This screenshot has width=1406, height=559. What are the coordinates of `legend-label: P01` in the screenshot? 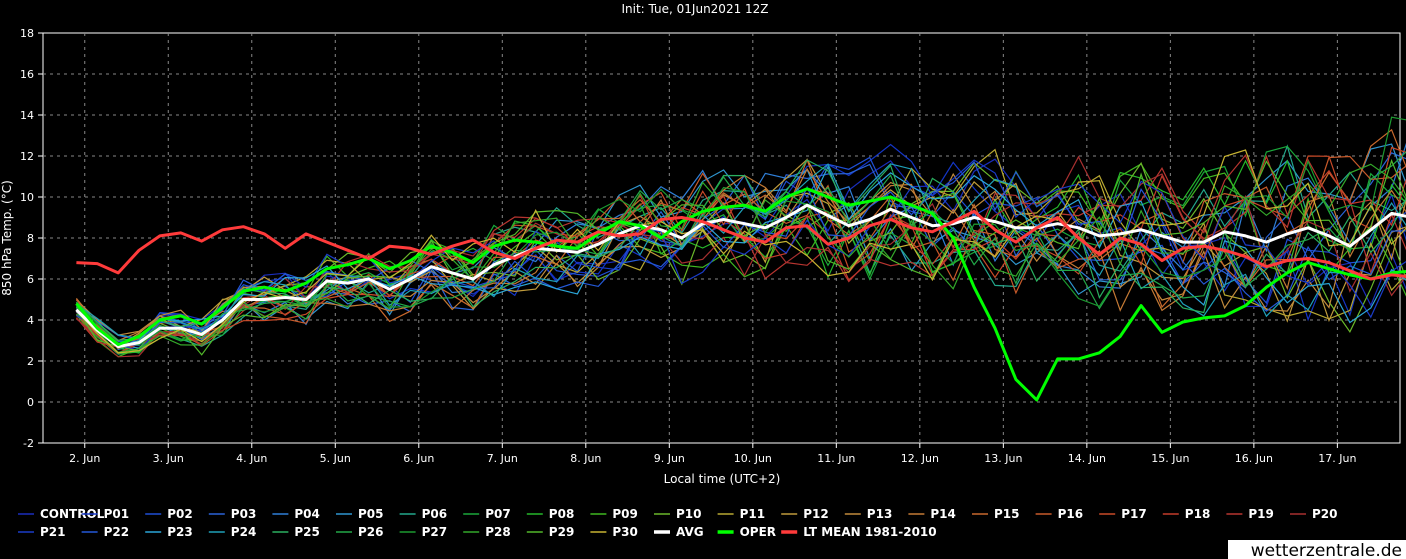 It's located at (117, 514).